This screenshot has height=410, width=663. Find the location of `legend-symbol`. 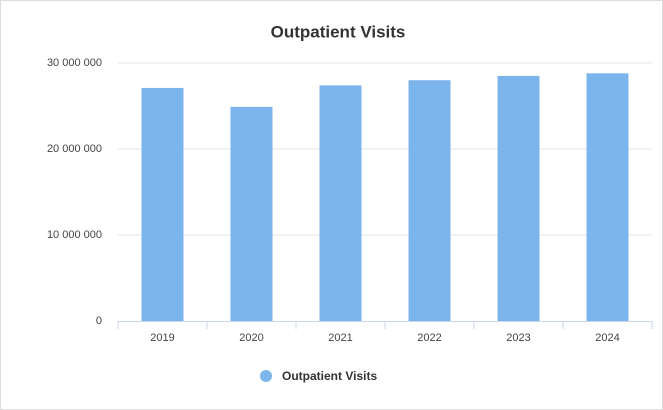

legend-symbol is located at coordinates (266, 376).